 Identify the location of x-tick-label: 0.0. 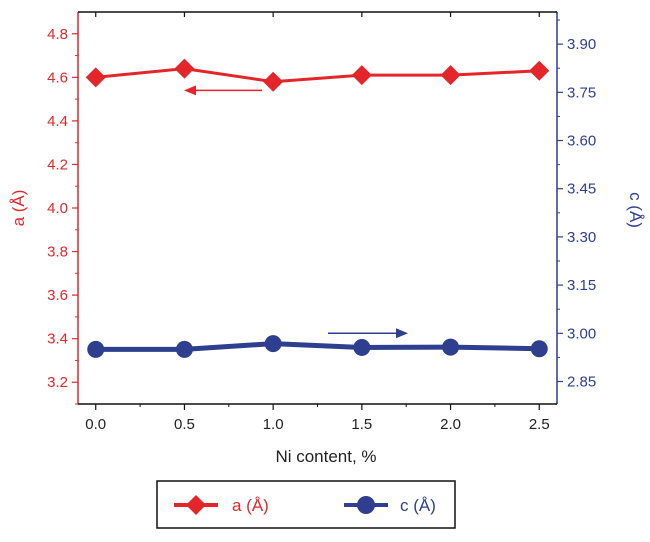
(95, 424).